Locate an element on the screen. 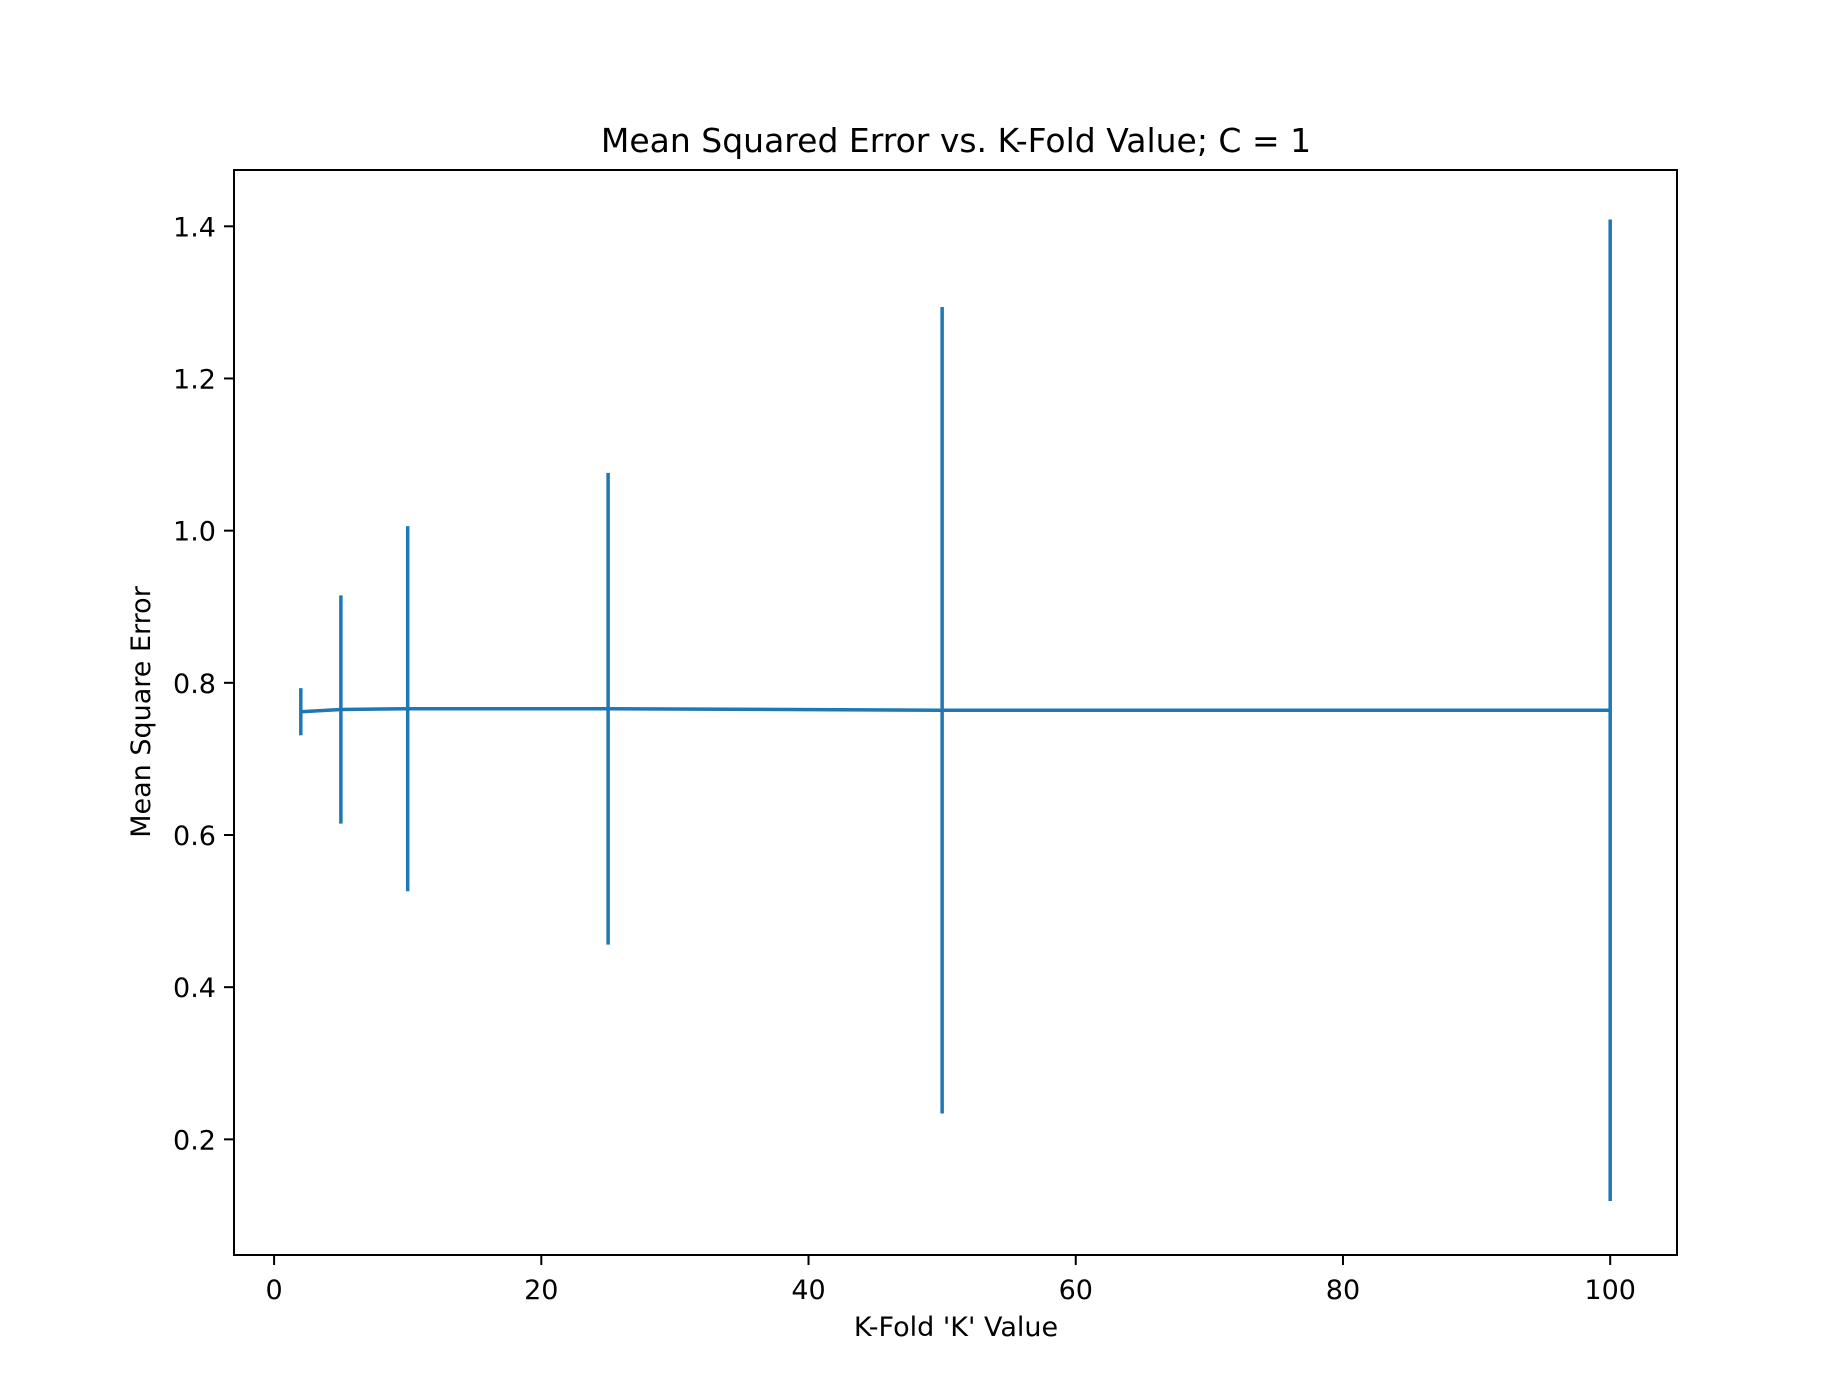 The height and width of the screenshot is (1400, 1848). y-tick-label: 0.6 is located at coordinates (194, 836).